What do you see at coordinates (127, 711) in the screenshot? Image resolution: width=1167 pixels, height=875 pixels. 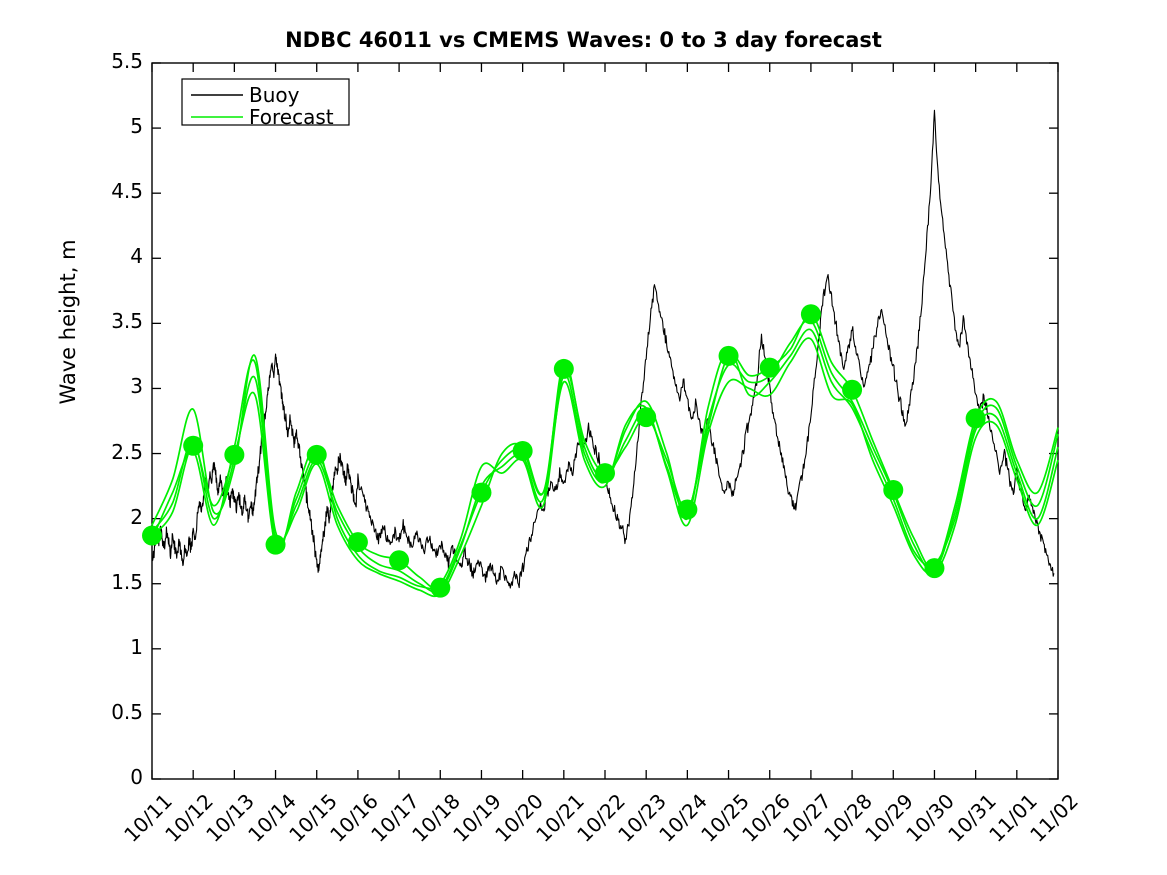 I see `y-tick-label: 0.5` at bounding box center [127, 711].